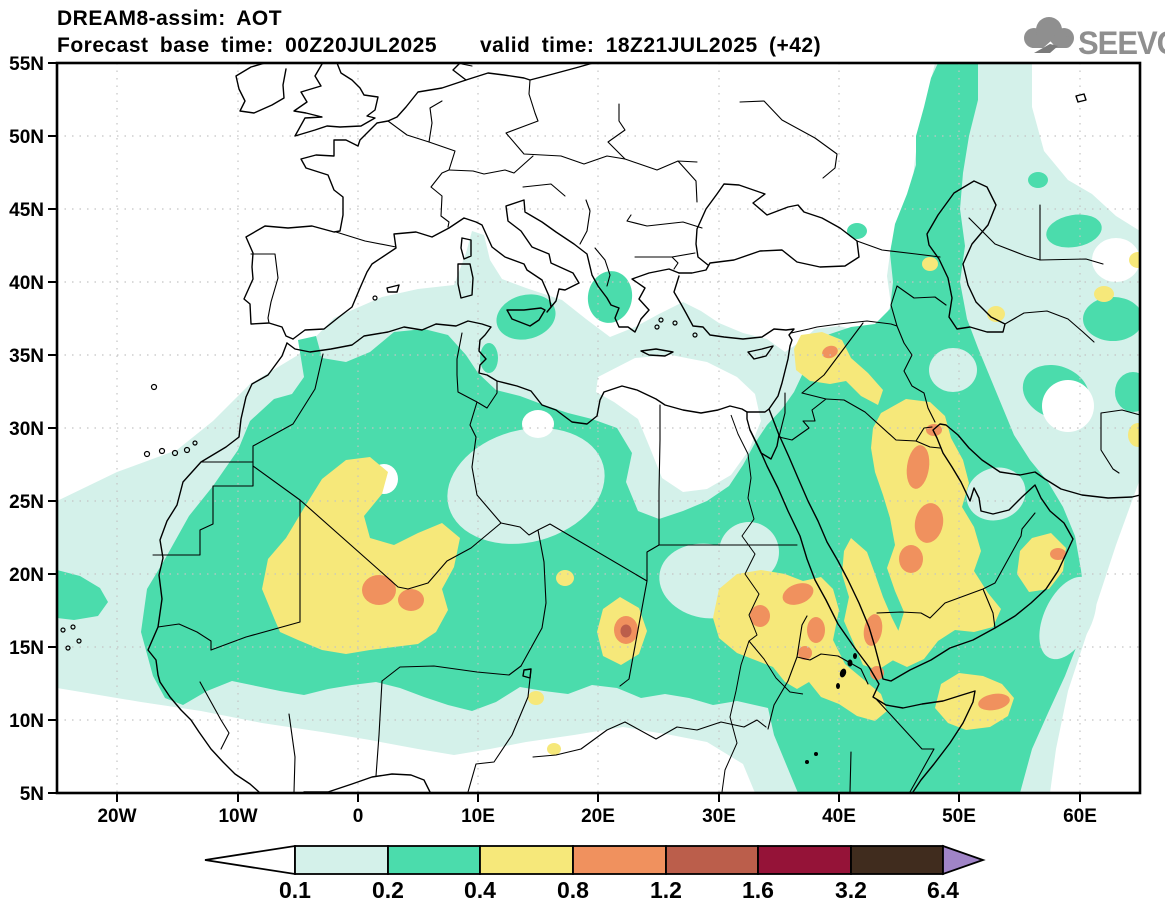  I want to click on border-iraq-saudi-kuwait, so click(883, 423).